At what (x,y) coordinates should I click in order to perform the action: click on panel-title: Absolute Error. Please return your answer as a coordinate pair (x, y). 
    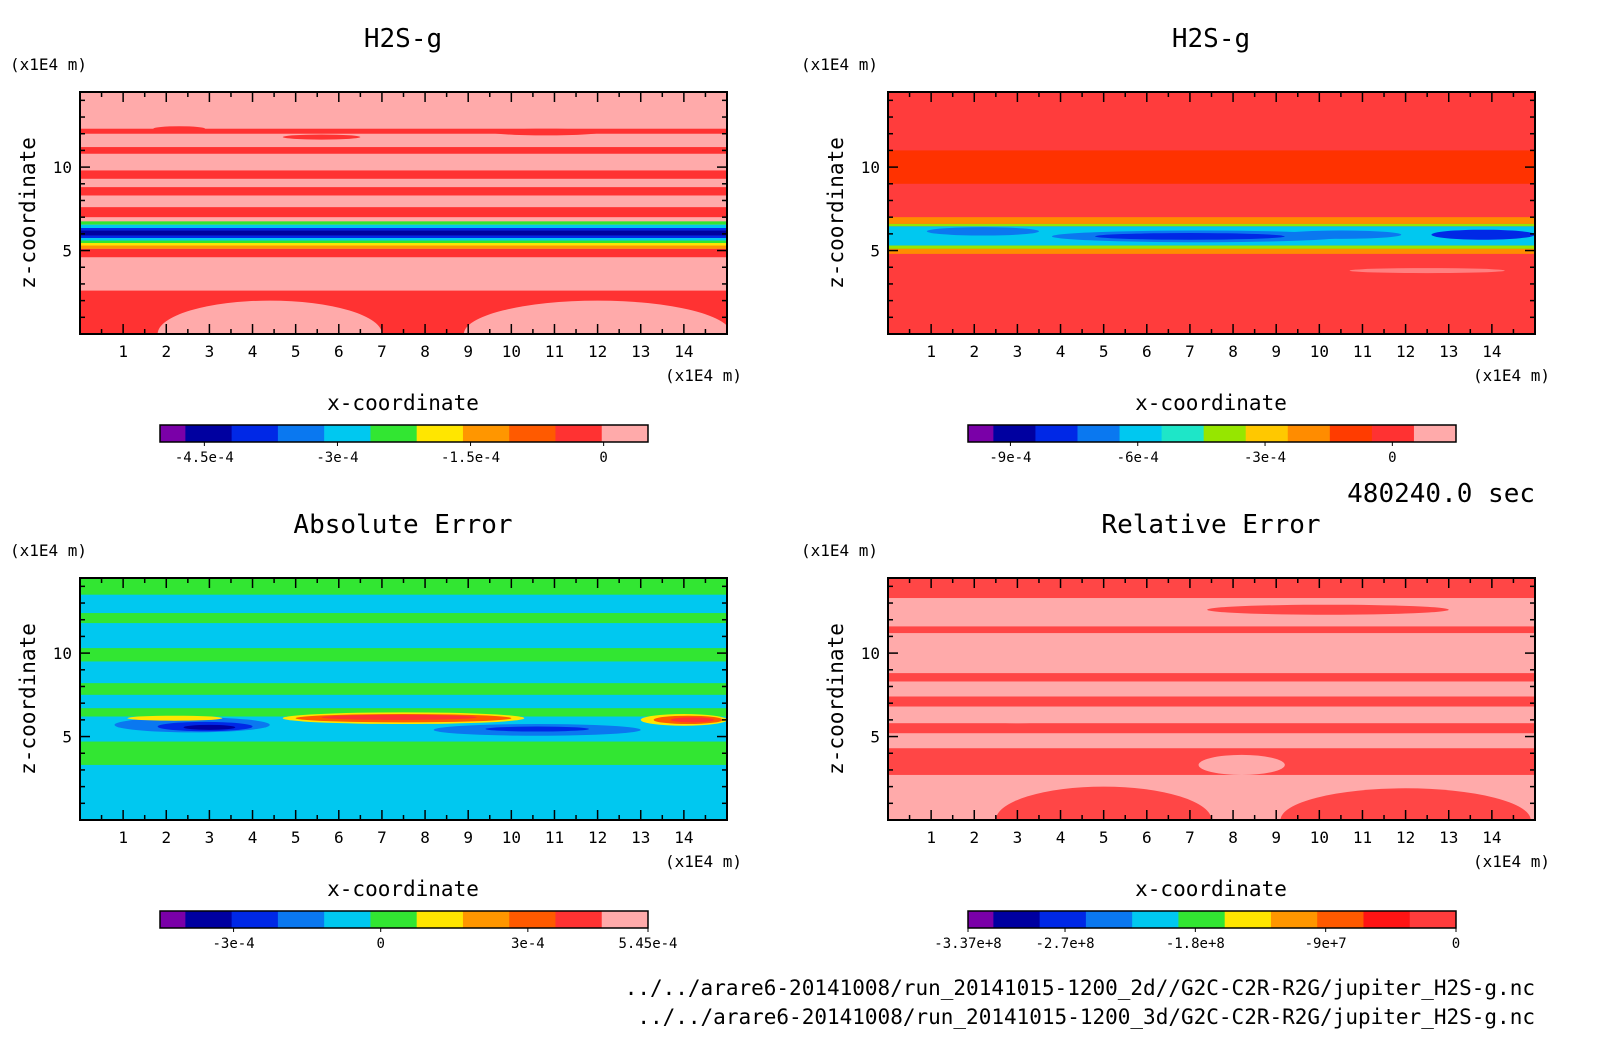
    Looking at the image, I should click on (402, 525).